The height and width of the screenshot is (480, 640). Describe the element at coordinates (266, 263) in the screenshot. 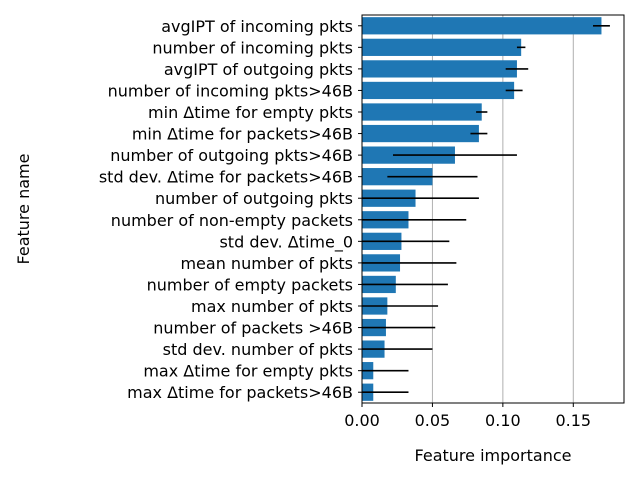

I see `y-tick-label: mean number of pkts` at that location.